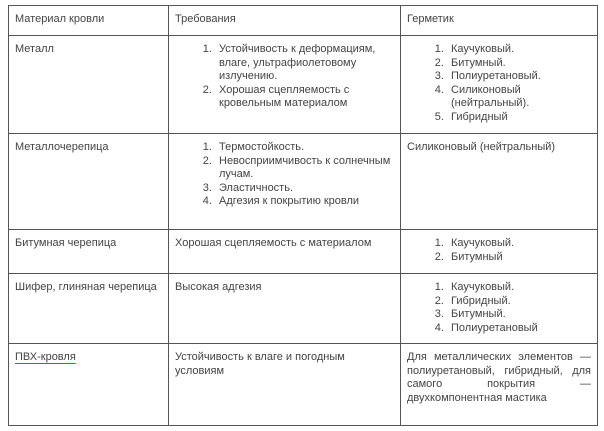  What do you see at coordinates (88, 181) in the screenshot?
I see `material-cell: Металлочерепица` at bounding box center [88, 181].